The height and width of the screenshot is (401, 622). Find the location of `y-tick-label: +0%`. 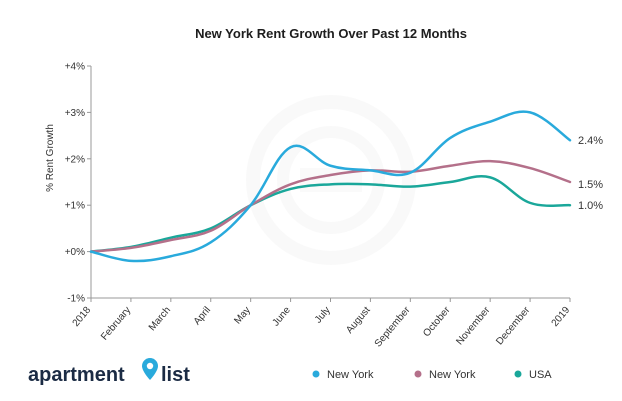

y-tick-label: +0% is located at coordinates (75, 252).